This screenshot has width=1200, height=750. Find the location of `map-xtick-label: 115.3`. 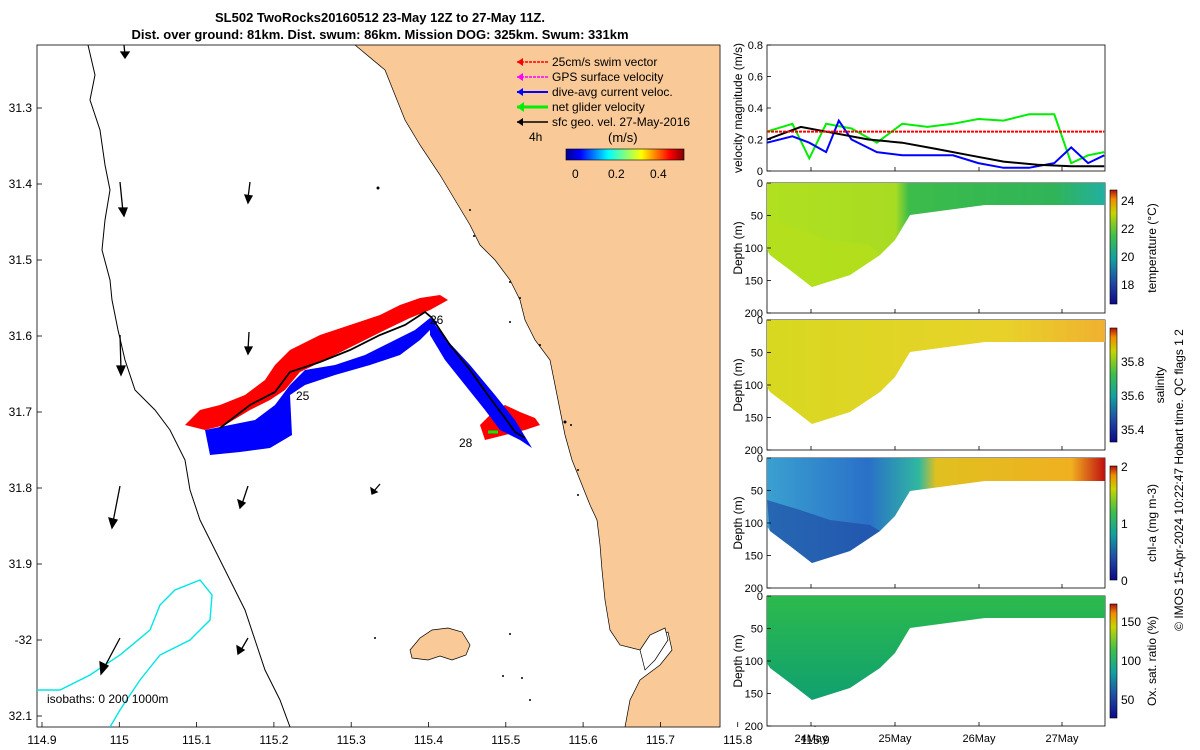

map-xtick-label: 115.3 is located at coordinates (351, 740).